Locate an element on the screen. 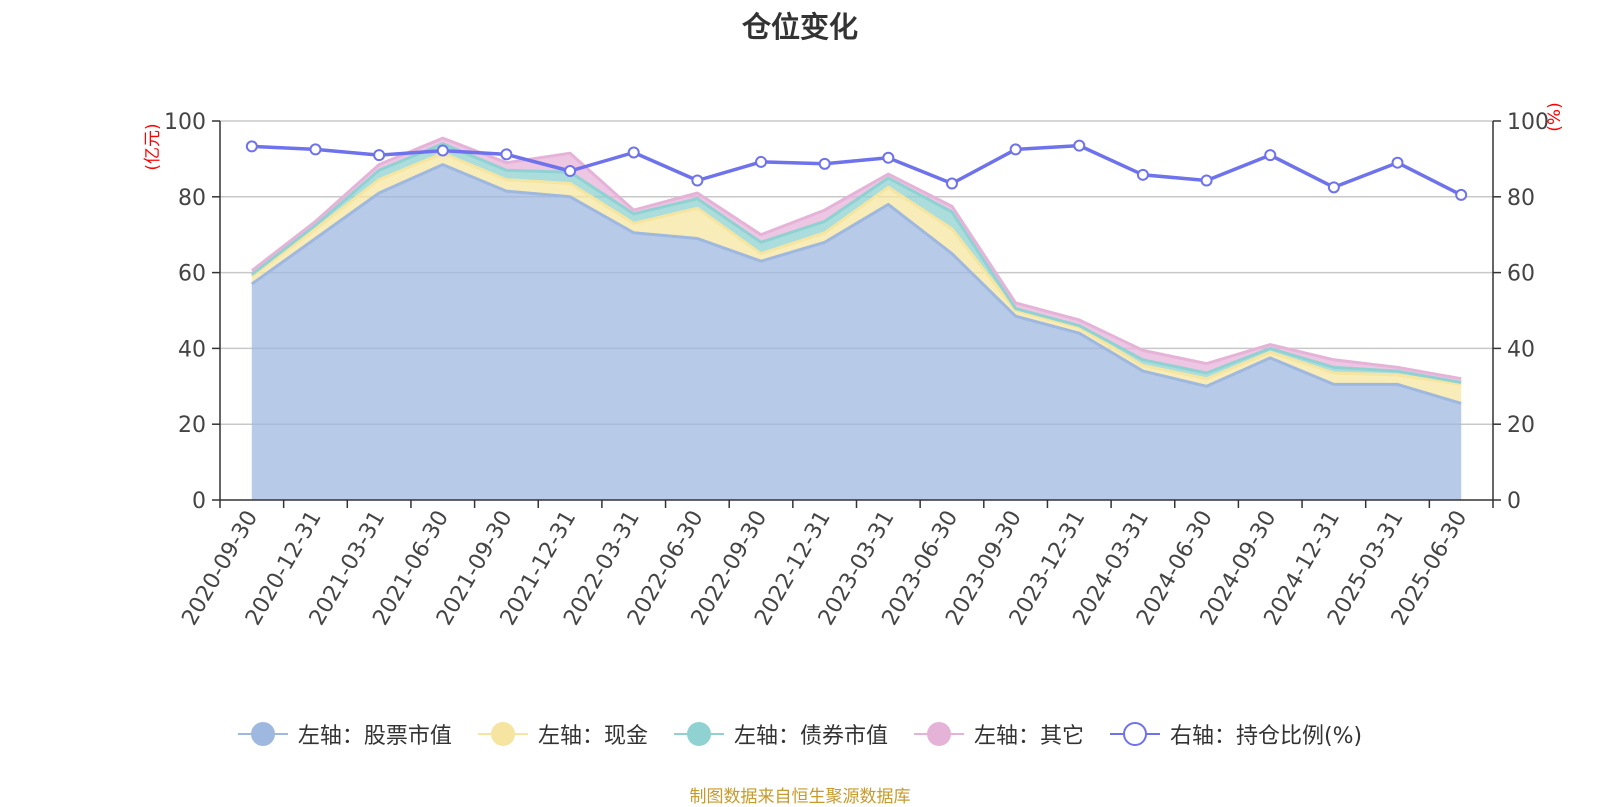  y-left-axis-label: (亿元) is located at coordinates (153, 146).